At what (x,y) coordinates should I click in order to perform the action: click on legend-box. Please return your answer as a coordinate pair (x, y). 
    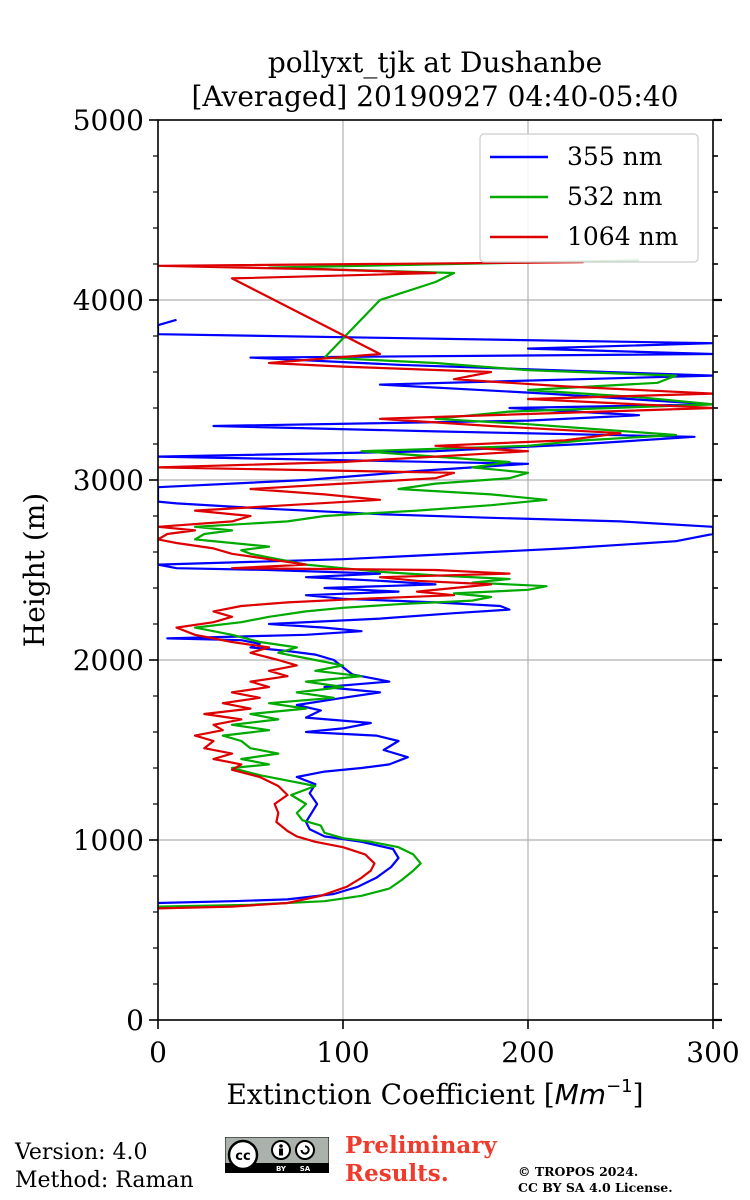
    Looking at the image, I should click on (589, 198).